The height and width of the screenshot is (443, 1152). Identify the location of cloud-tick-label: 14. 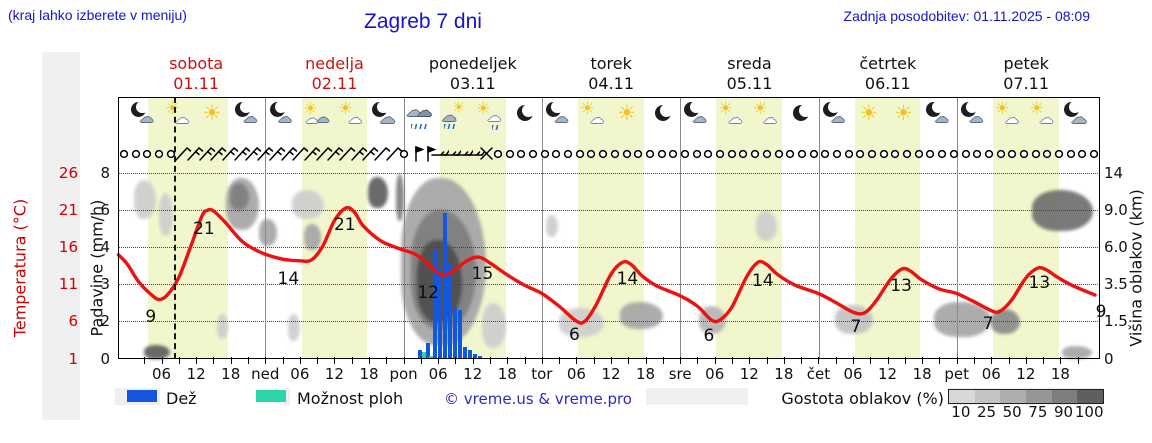
(1114, 173).